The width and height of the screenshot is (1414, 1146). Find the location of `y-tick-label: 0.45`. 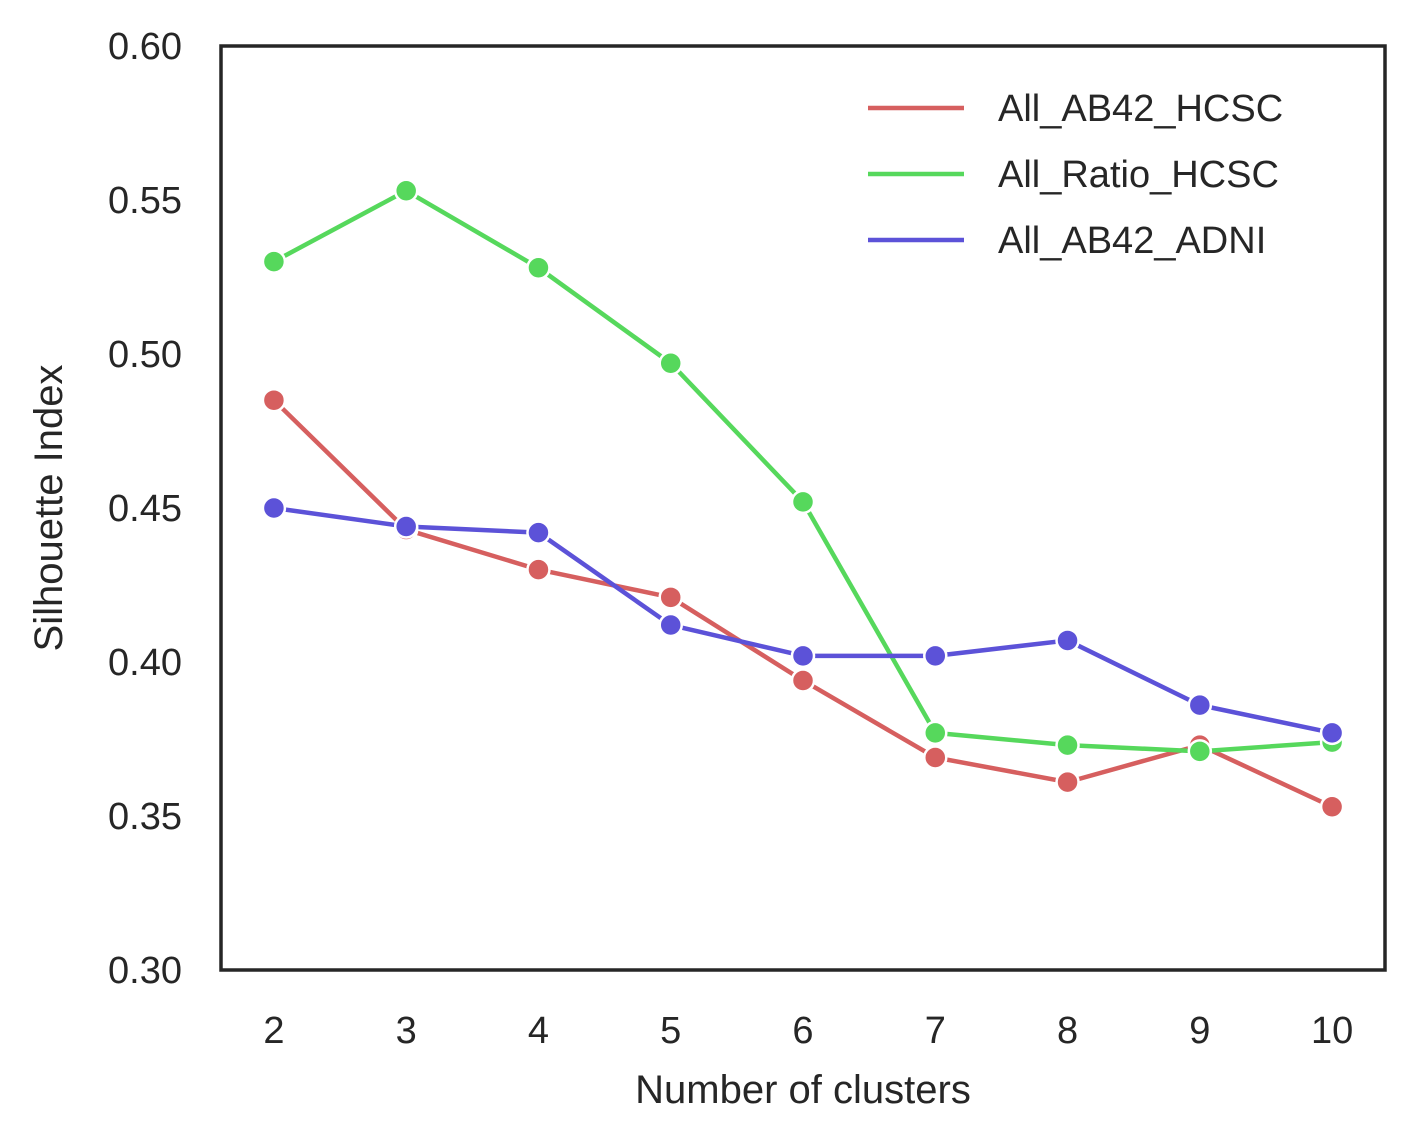

y-tick-label: 0.45 is located at coordinates (145, 509).